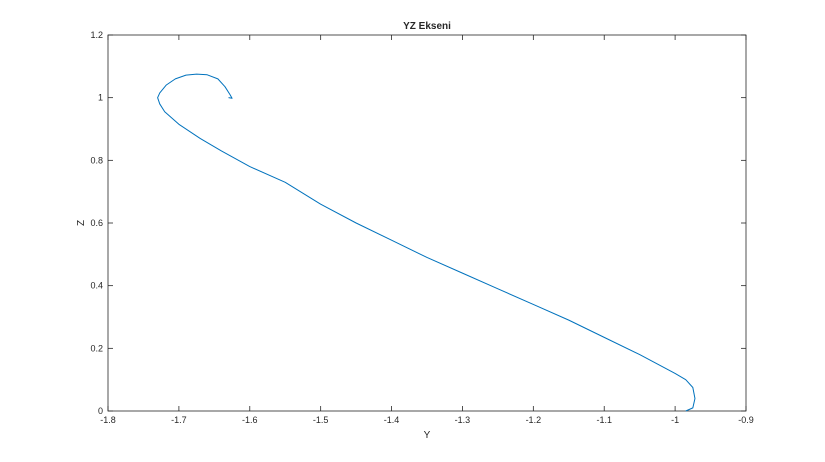 This screenshot has height=462, width=825. Describe the element at coordinates (463, 420) in the screenshot. I see `x-tick-label: -1.3` at that location.